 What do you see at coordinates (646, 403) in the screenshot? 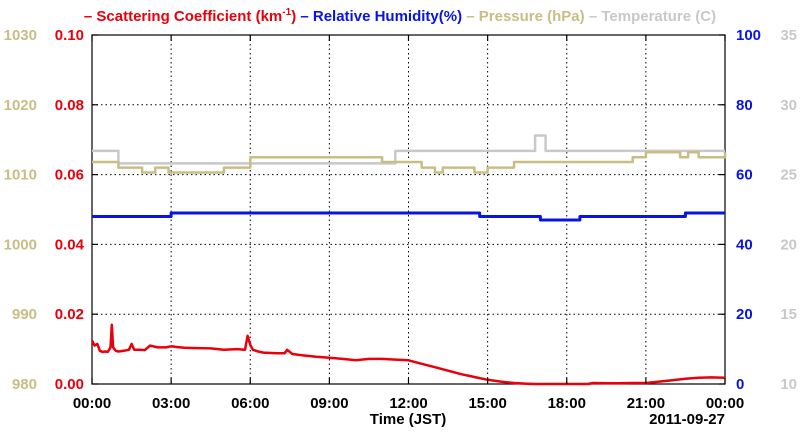
I see `x-tick-label: 21:00` at bounding box center [646, 403].